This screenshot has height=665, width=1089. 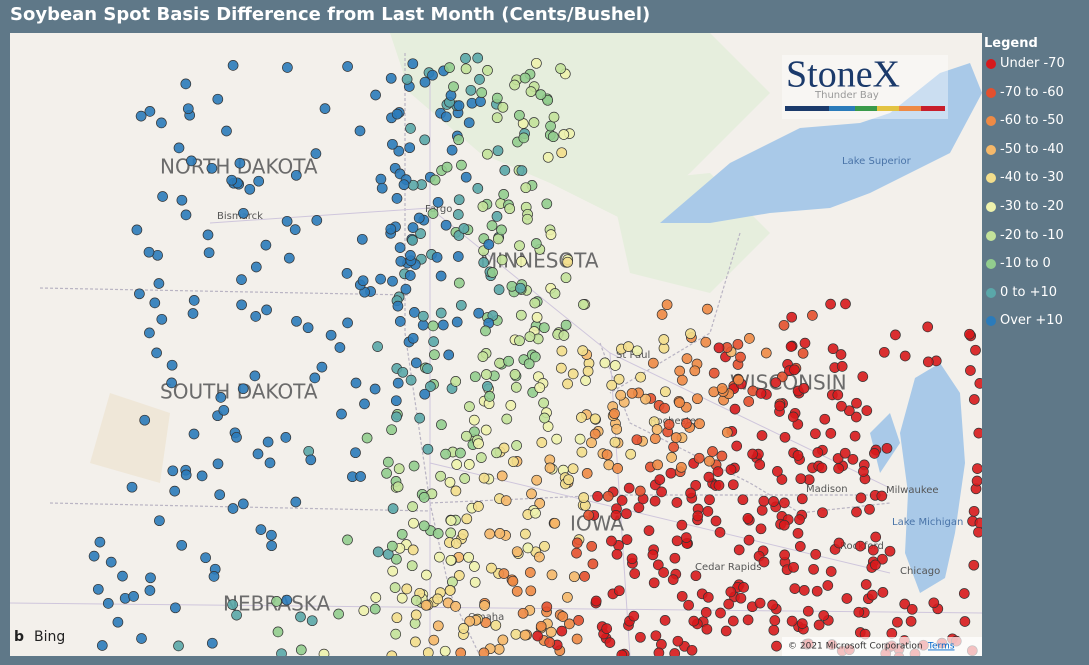 I want to click on legend-item: -20 to -10, so click(x=1024, y=242).